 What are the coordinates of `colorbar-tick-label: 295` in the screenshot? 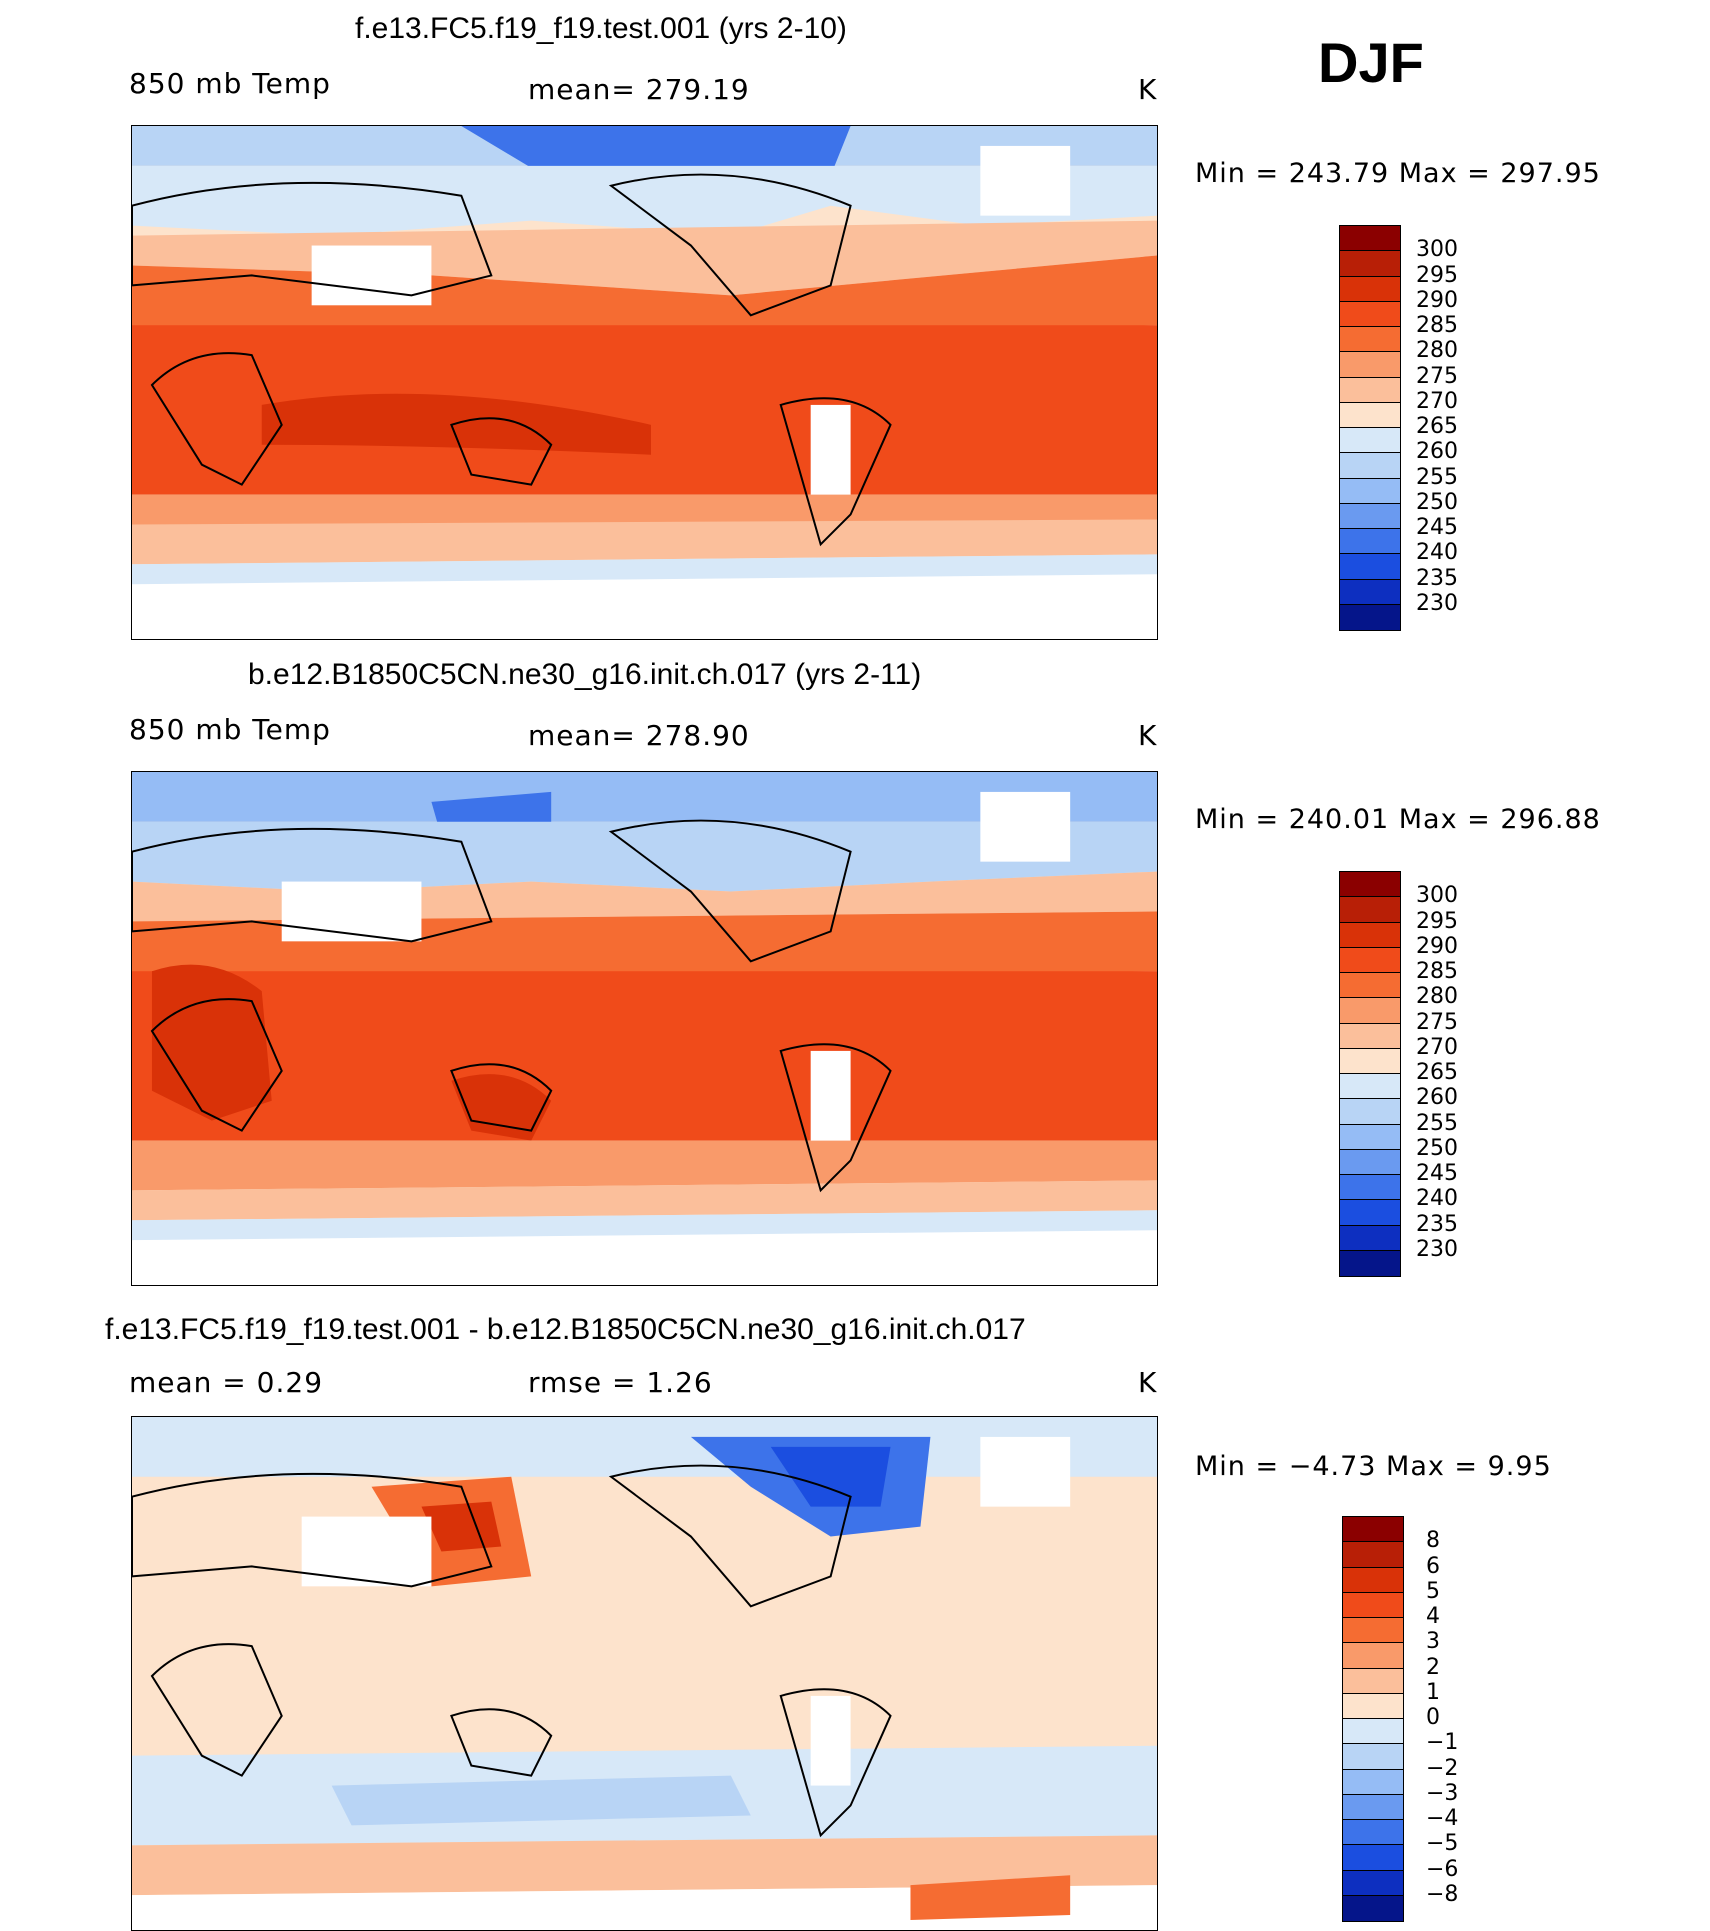 It's located at (1437, 275).